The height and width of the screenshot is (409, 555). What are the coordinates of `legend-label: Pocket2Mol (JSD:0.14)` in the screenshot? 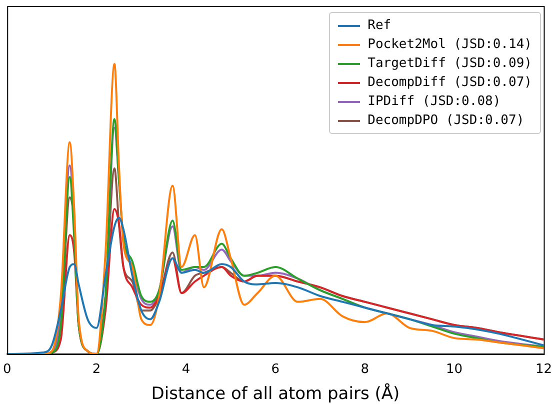 It's located at (450, 44).